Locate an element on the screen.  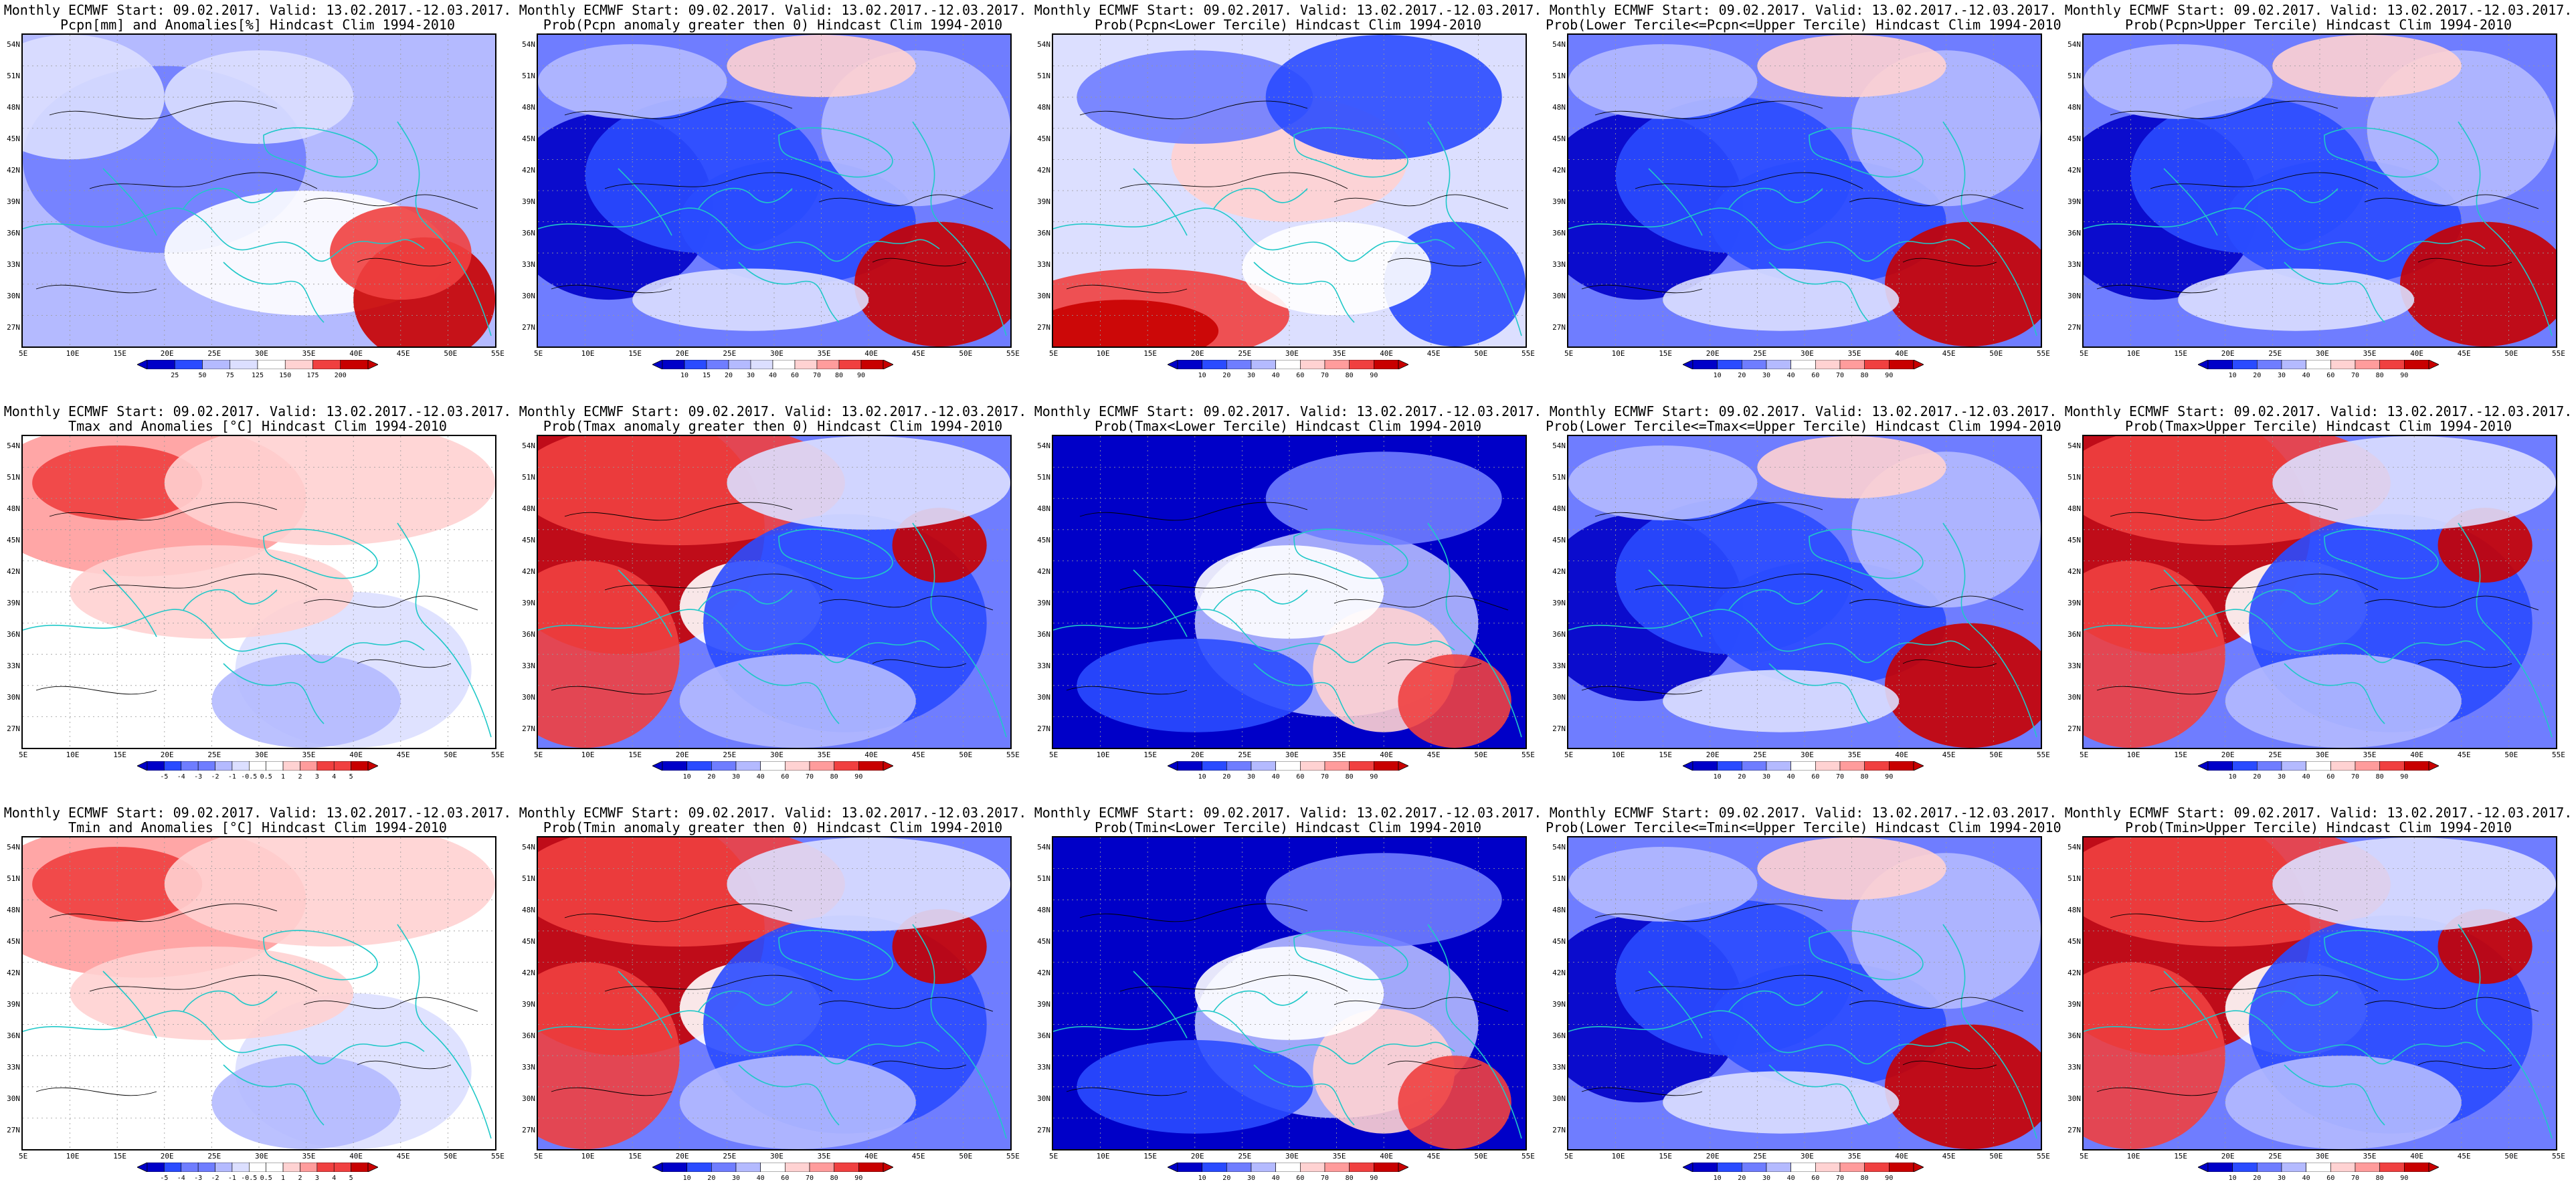
colorbar-tick-label: -0.5 is located at coordinates (249, 777).